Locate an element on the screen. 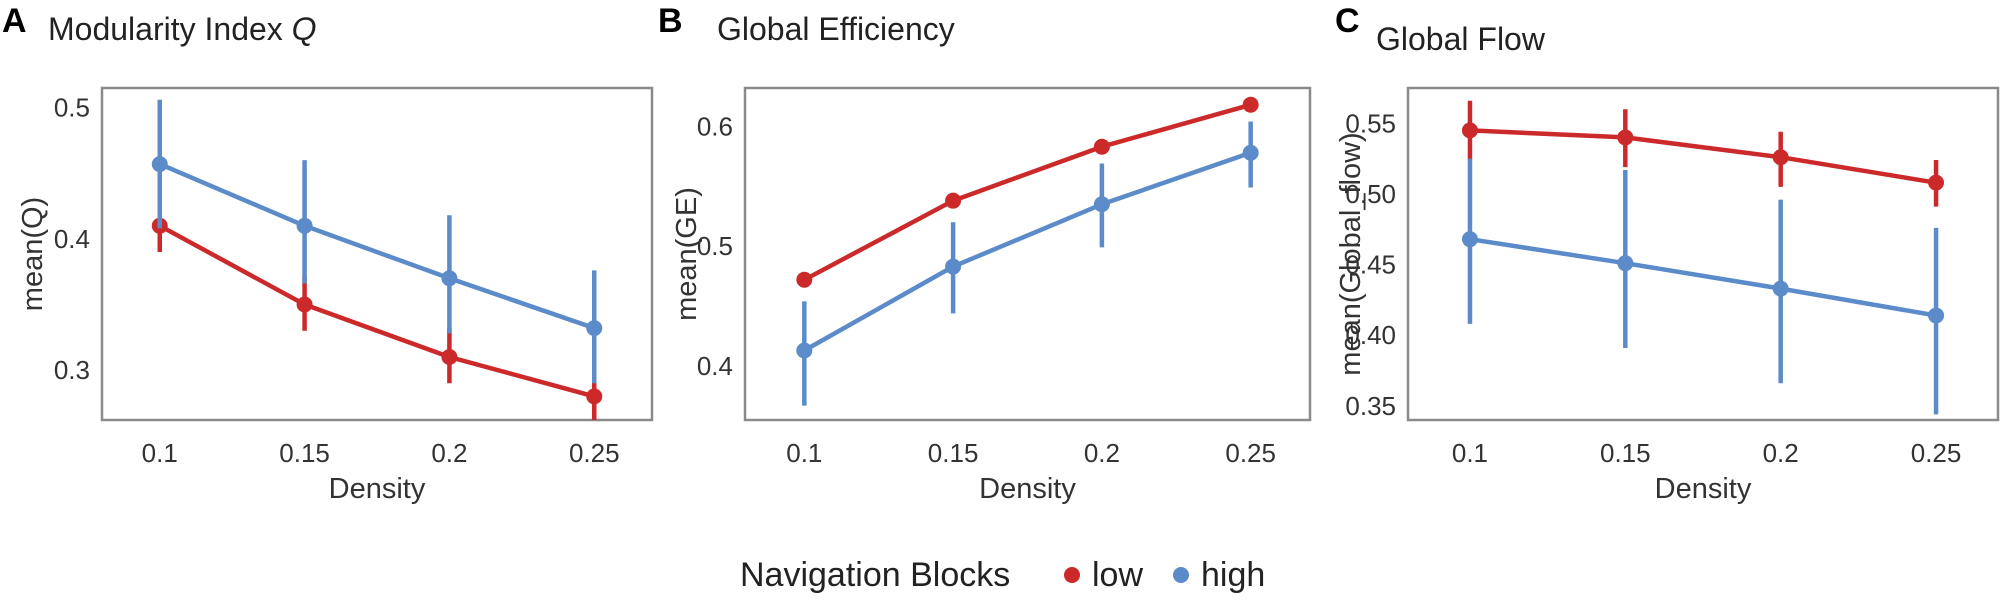  panel-title: Global Flow is located at coordinates (1461, 39).